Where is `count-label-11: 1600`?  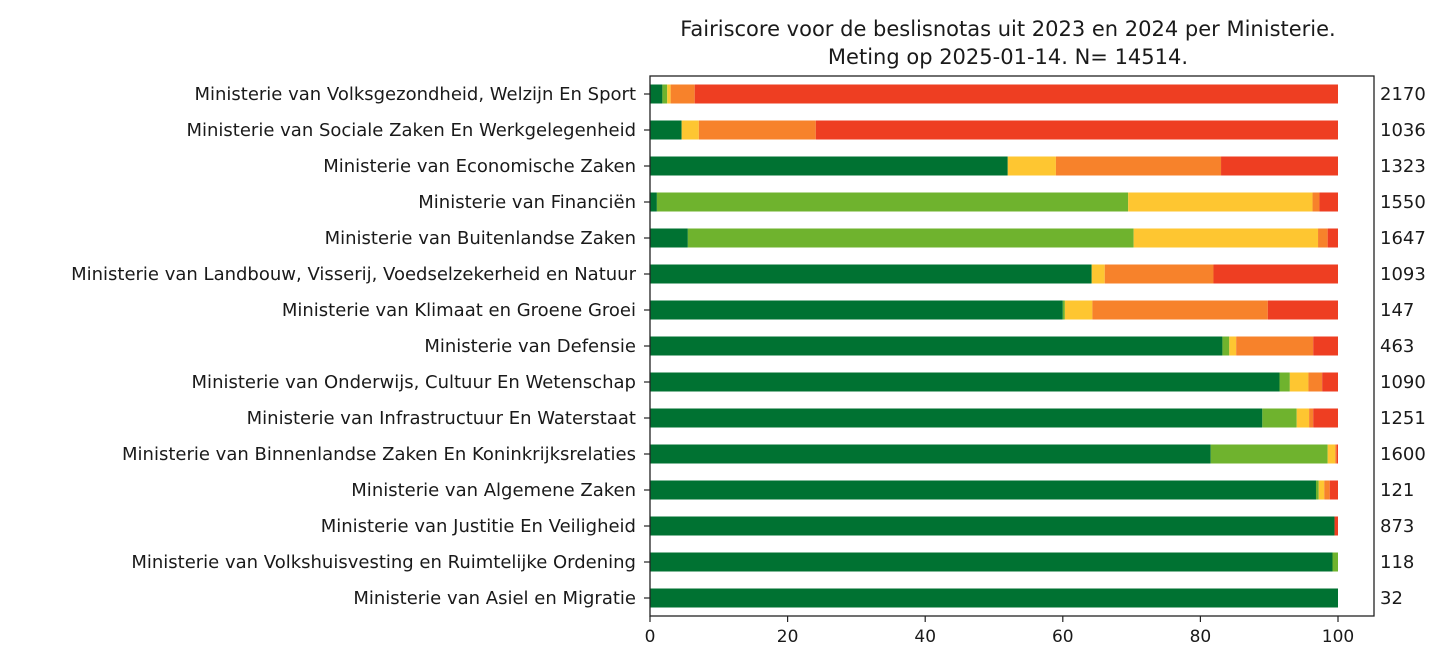 count-label-11: 1600 is located at coordinates (1403, 454).